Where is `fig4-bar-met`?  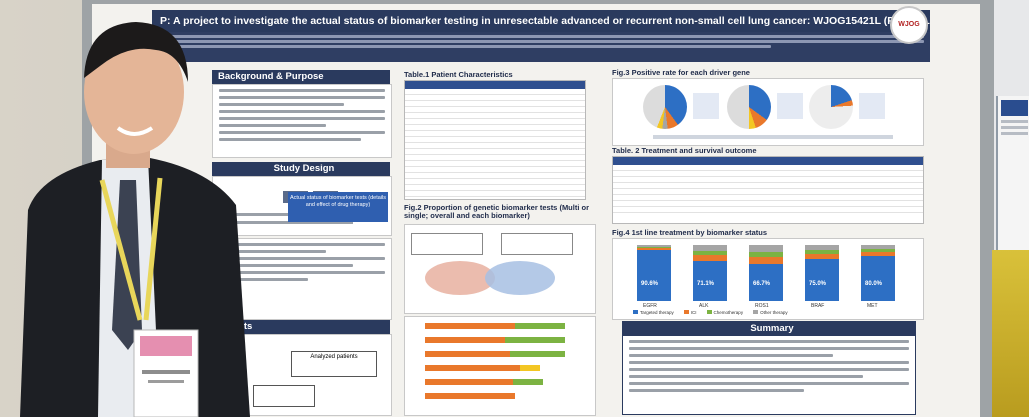
fig4-bar-met is located at coordinates (878, 278).